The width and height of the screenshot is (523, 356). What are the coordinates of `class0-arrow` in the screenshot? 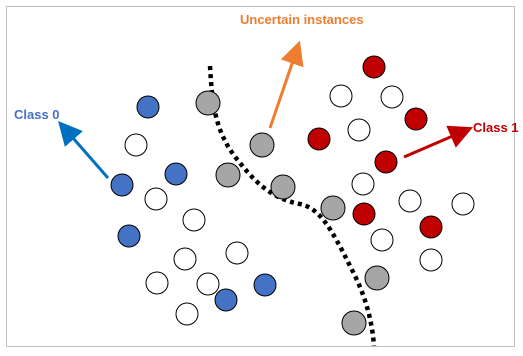 It's located at (84, 149).